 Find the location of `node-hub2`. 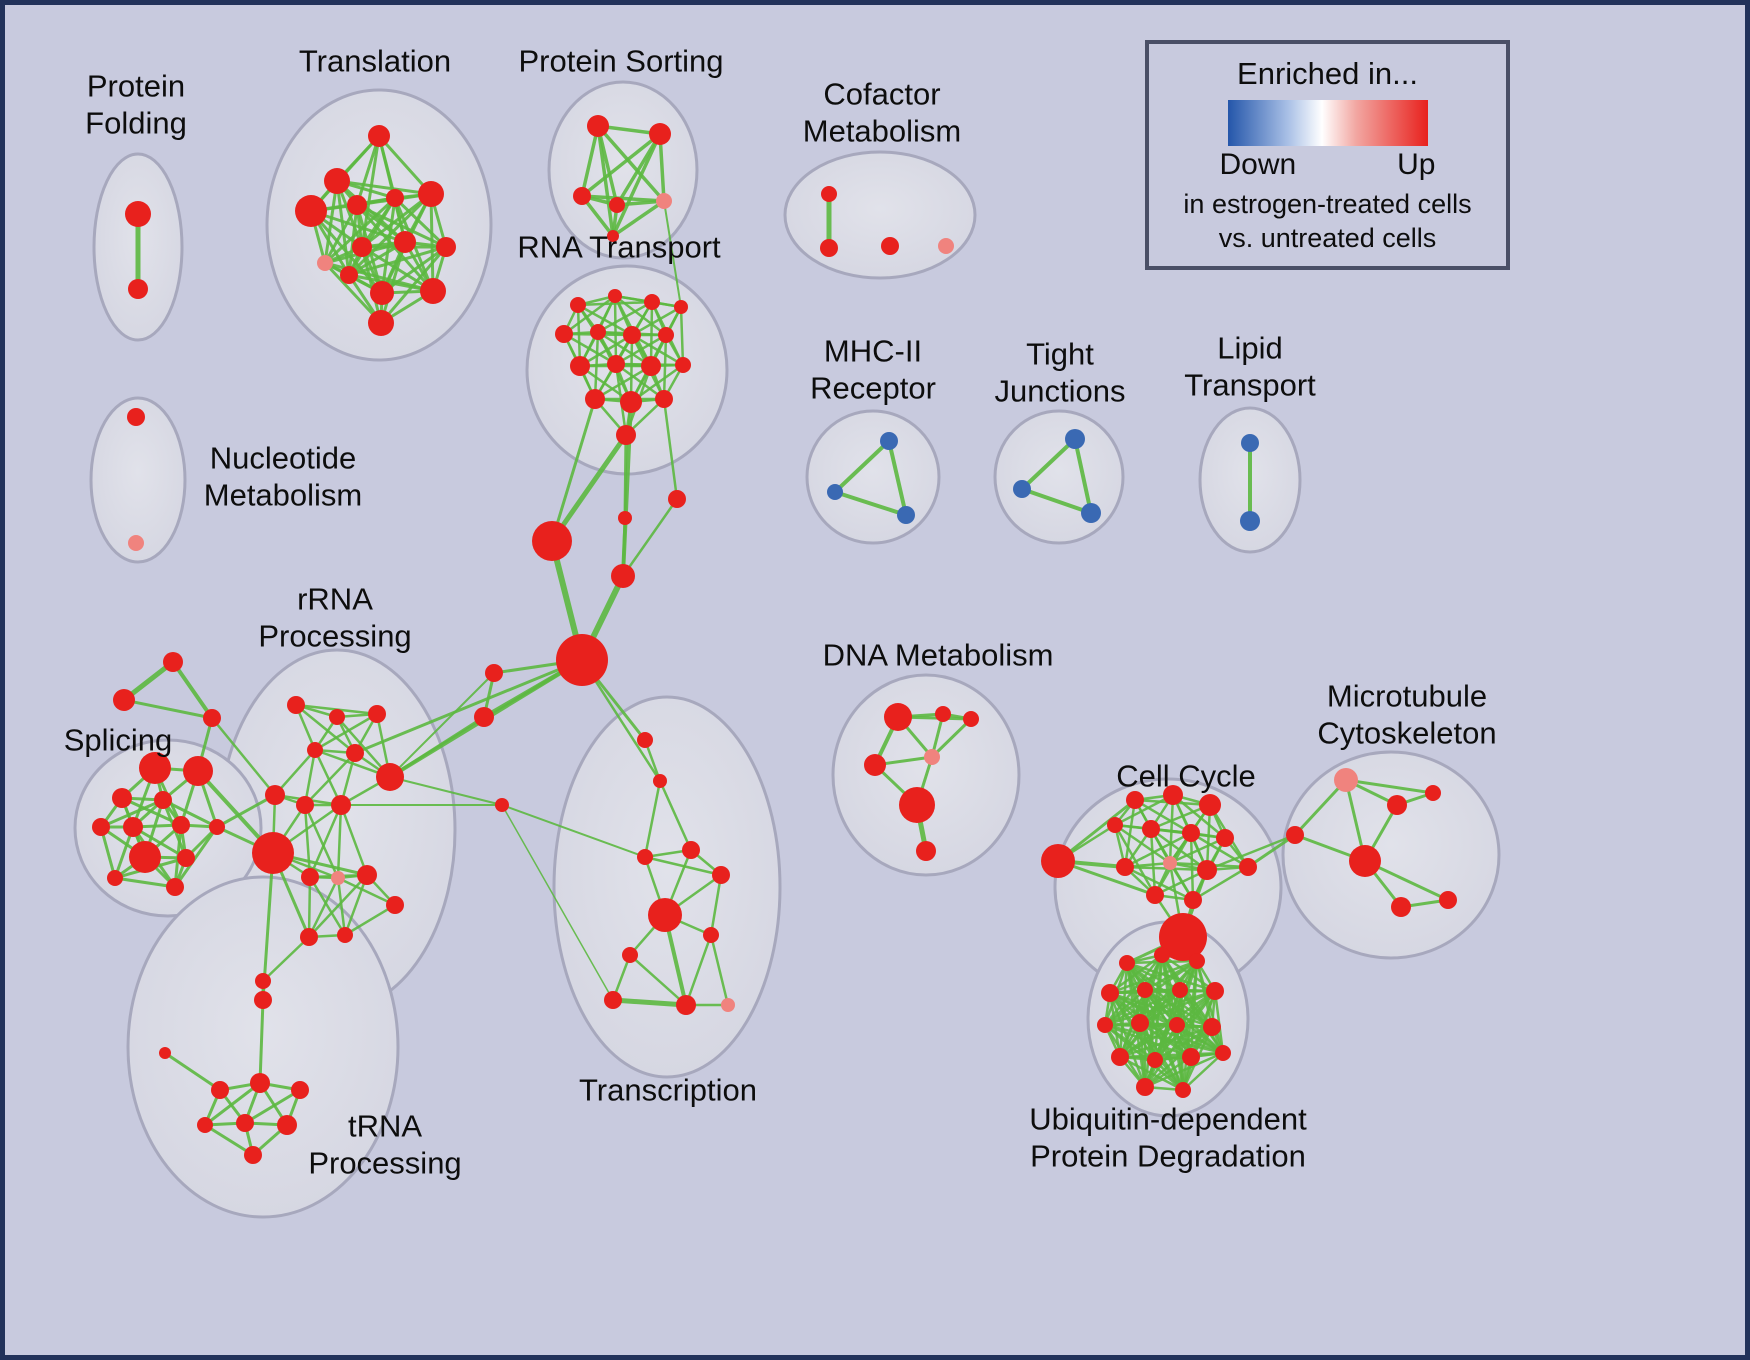

node-hub2 is located at coordinates (582, 660).